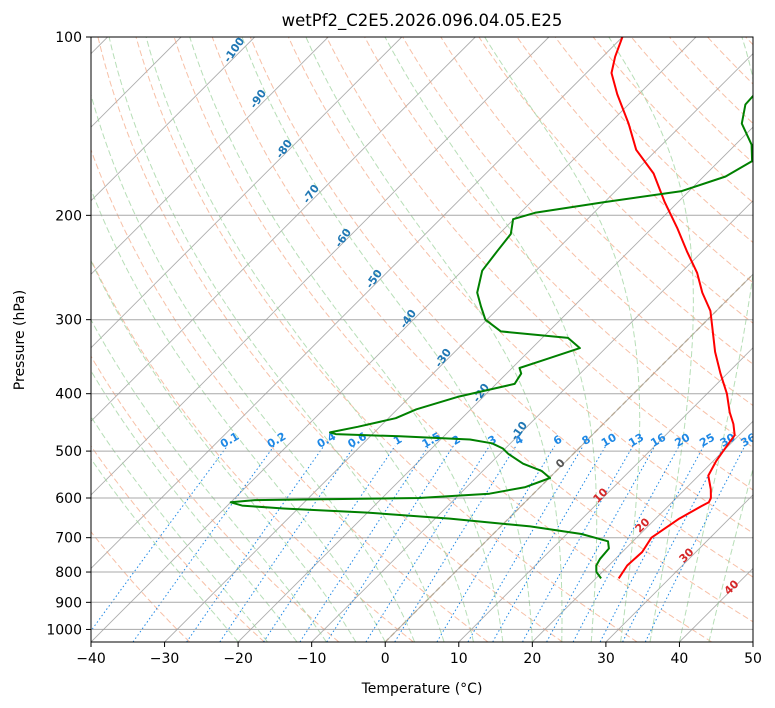 Image resolution: width=775 pixels, height=708 pixels. Describe the element at coordinates (680, 659) in the screenshot. I see `x-tick-label: 40` at that location.